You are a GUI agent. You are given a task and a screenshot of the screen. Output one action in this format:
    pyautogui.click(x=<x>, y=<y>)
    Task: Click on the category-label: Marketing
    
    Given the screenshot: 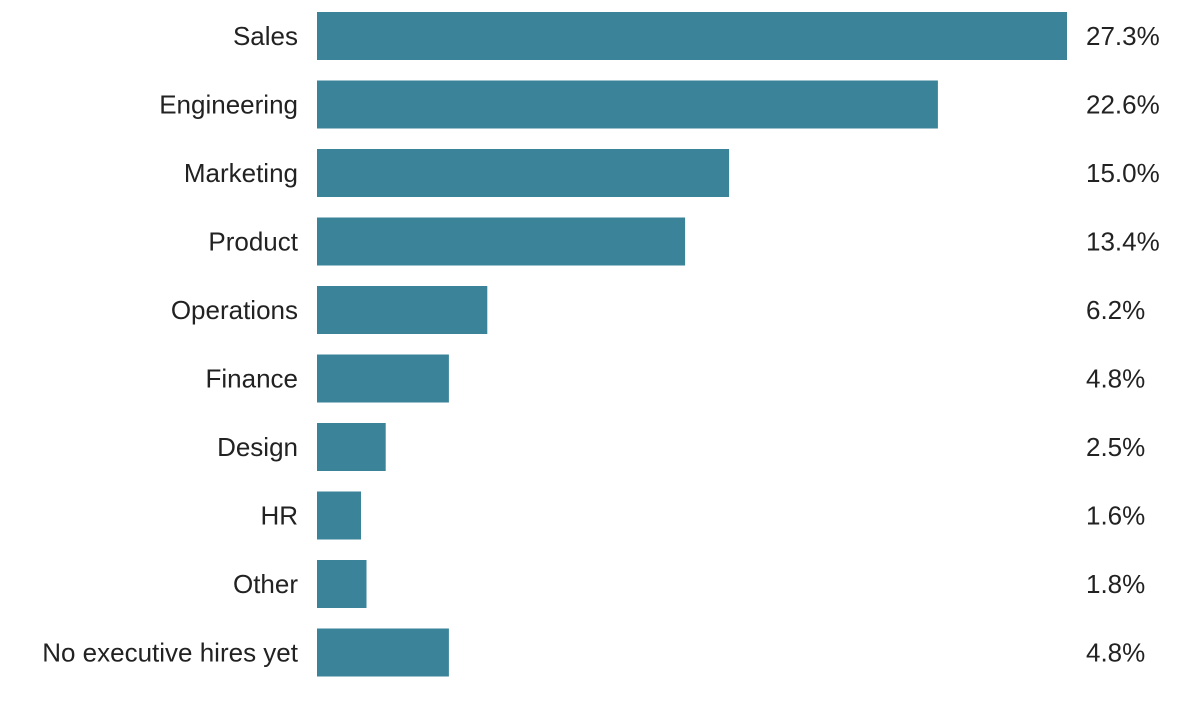 What is the action you would take?
    pyautogui.click(x=241, y=173)
    